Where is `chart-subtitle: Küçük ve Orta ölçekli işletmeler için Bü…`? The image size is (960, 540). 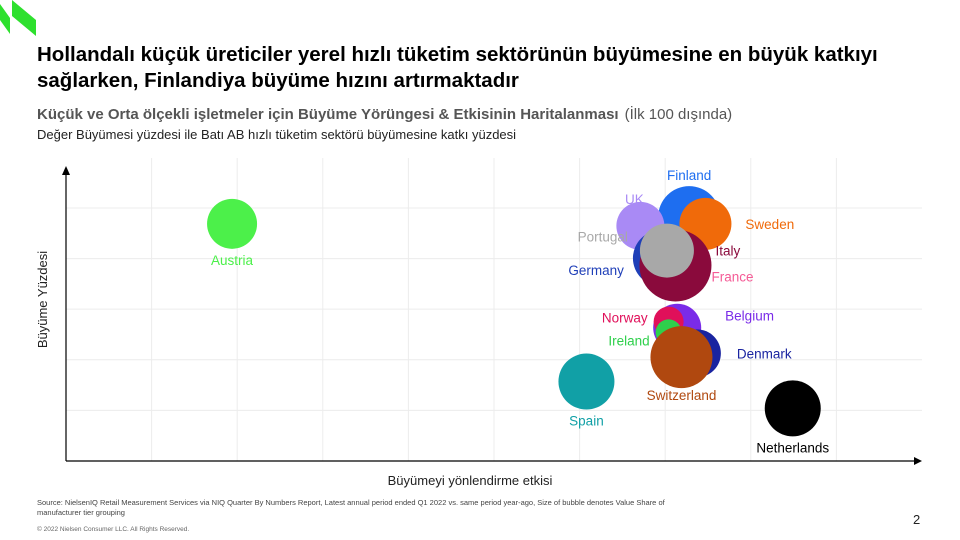
chart-subtitle: Küçük ve Orta ölçekli işletmeler için Bü… is located at coordinates (328, 114).